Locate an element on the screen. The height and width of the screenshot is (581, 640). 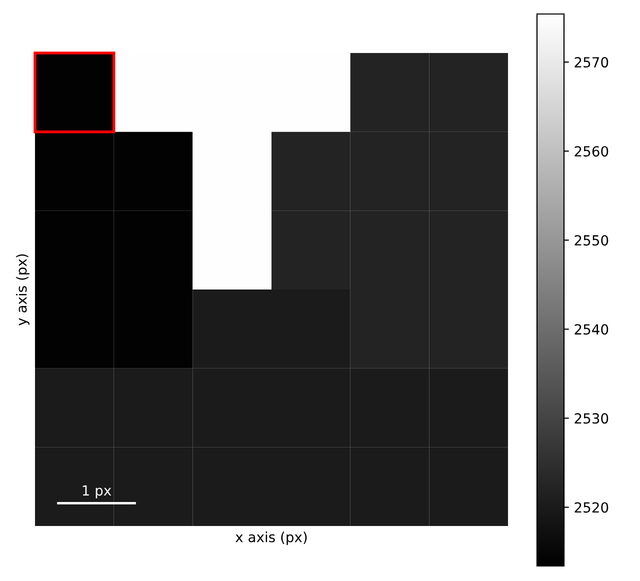
x-axis-title: x axis (px) is located at coordinates (271, 538).